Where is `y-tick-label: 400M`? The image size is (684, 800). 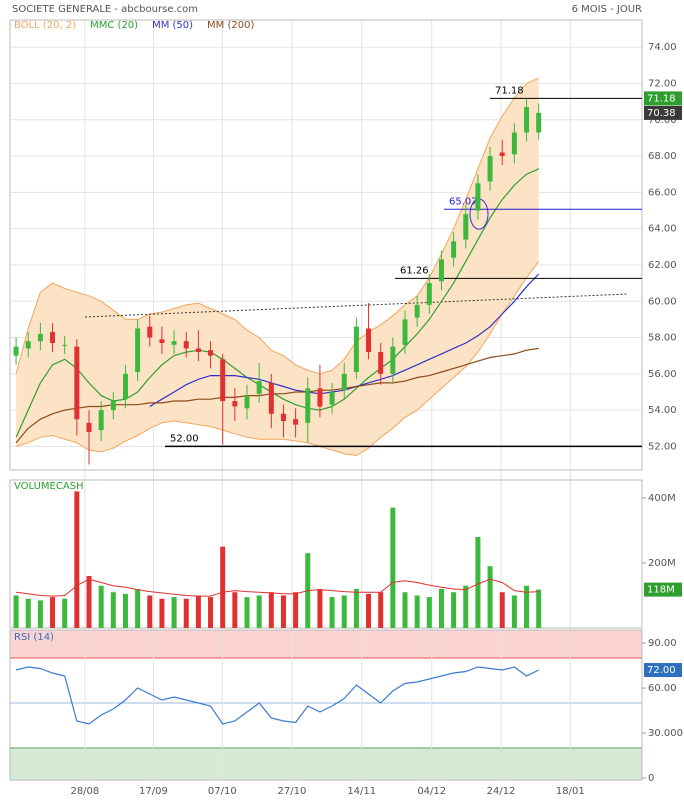
y-tick-label: 400M is located at coordinates (662, 498).